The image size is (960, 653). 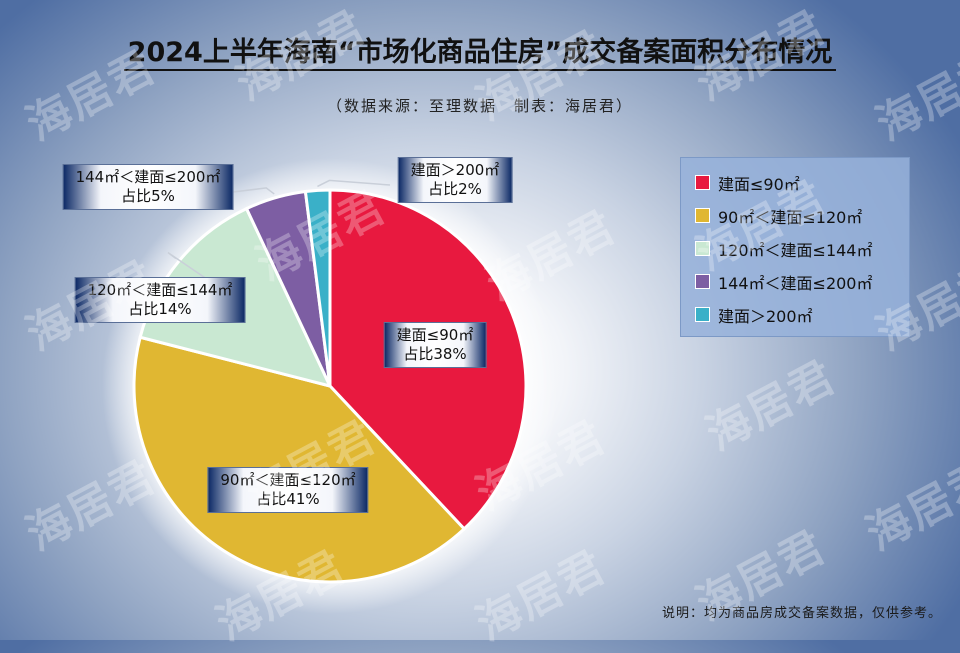 I want to click on data-label: 144㎡＜建面≤200㎡ 占比5%, so click(x=148, y=187).